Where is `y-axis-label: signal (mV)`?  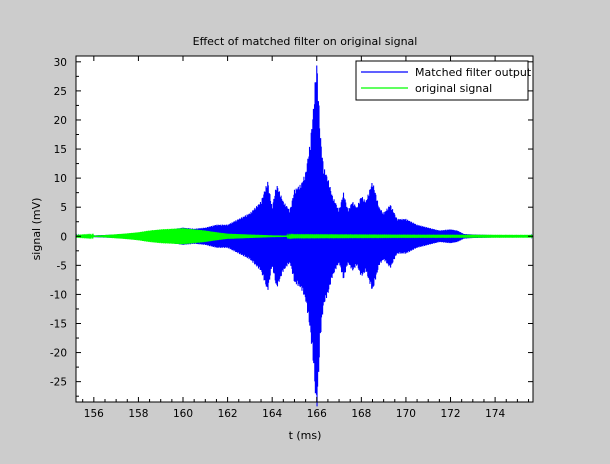 y-axis-label: signal (mV) is located at coordinates (36, 229).